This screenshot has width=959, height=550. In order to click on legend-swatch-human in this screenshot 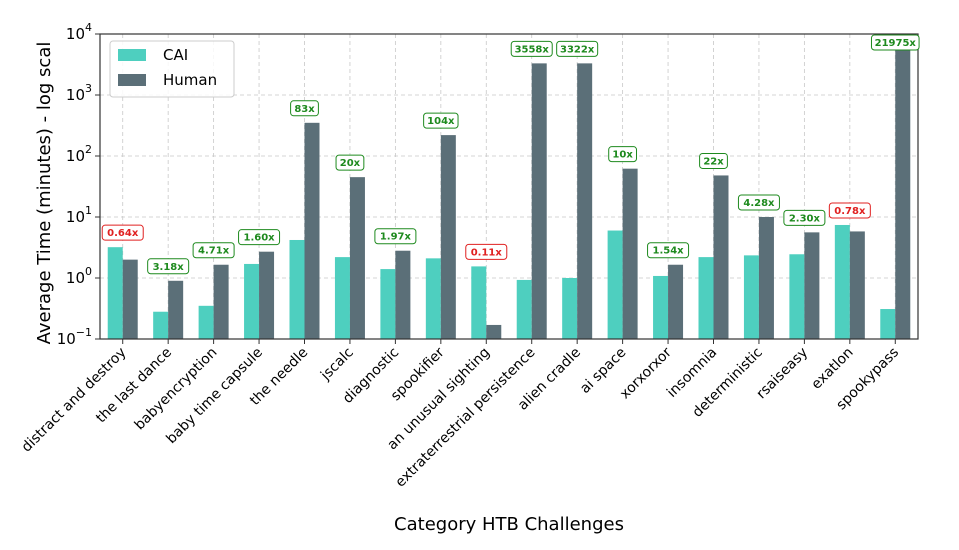, I will do `click(132, 80)`.